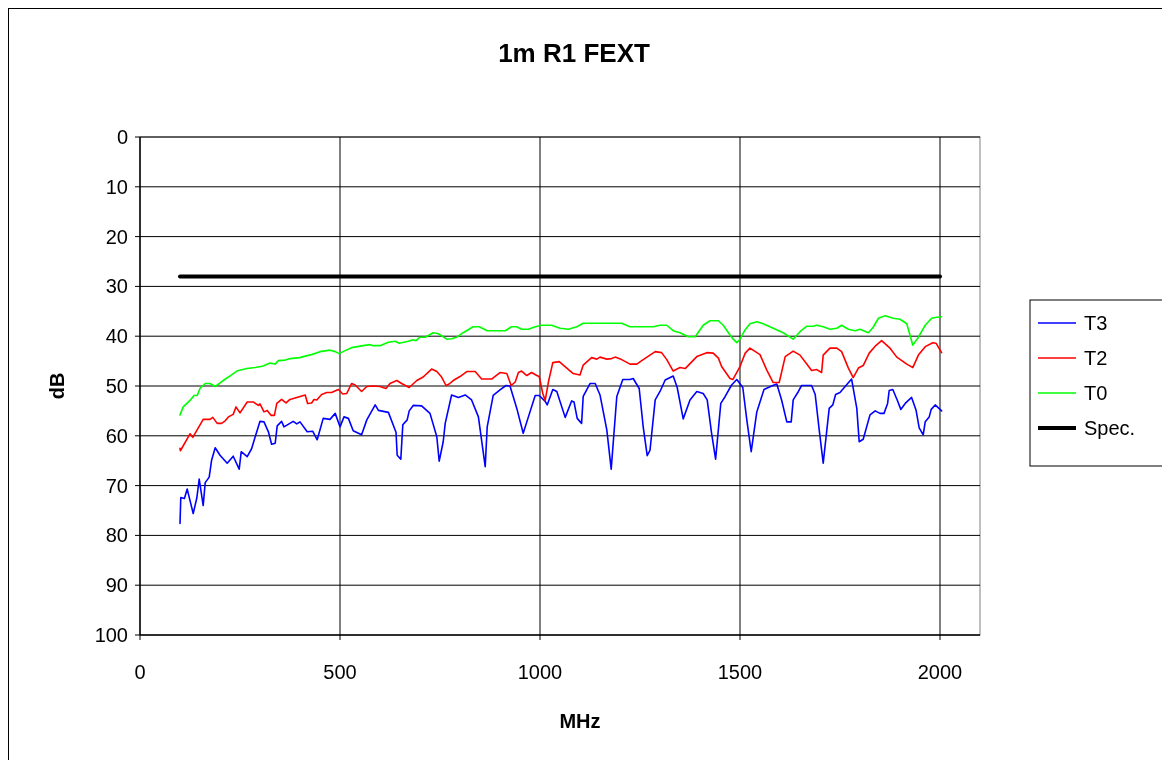 The height and width of the screenshot is (760, 1162). I want to click on y-axis-title: dB, so click(57, 386).